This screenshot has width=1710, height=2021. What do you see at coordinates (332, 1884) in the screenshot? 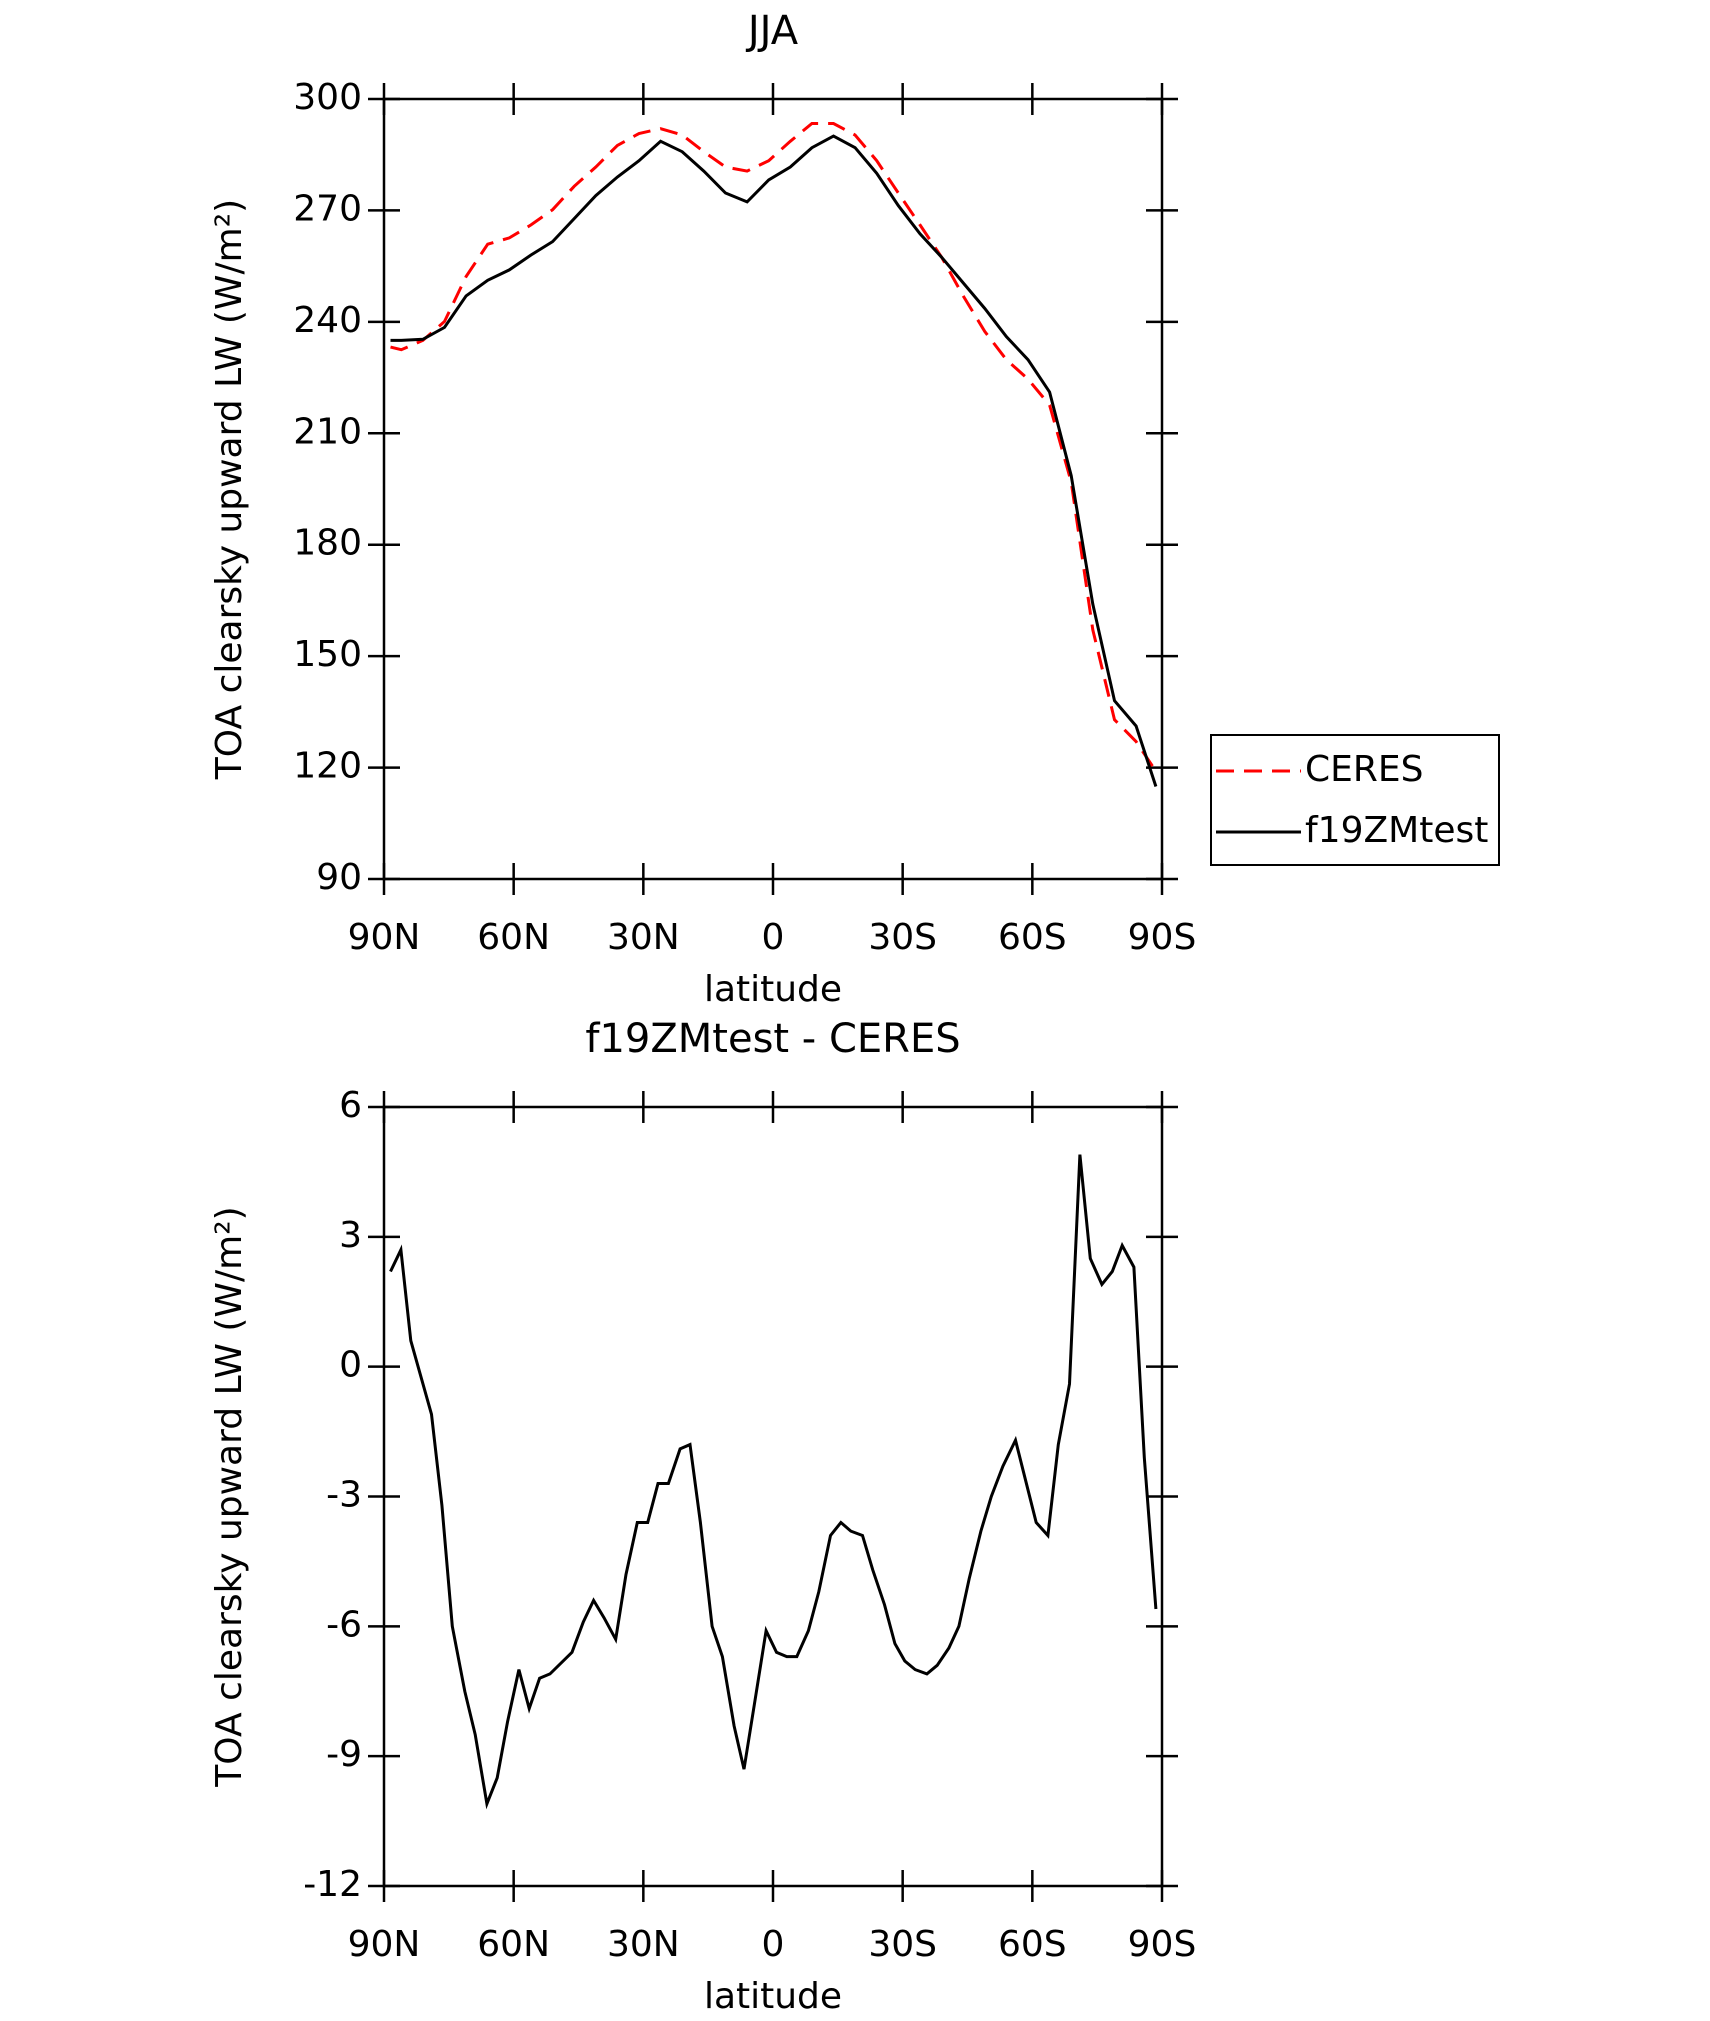
I see `y-tick-label: -12` at bounding box center [332, 1884].